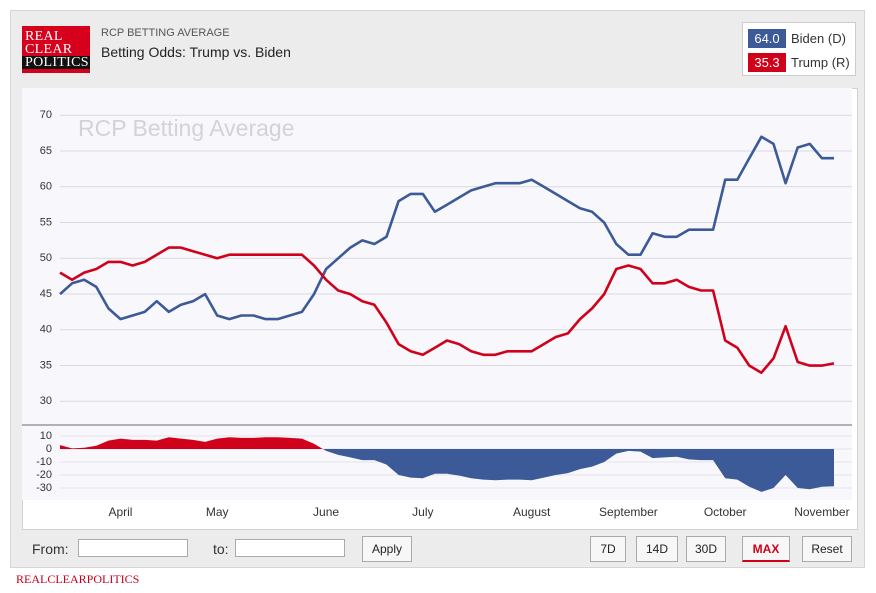 This screenshot has width=876, height=593. I want to click on range-button: MAX, so click(766, 549).